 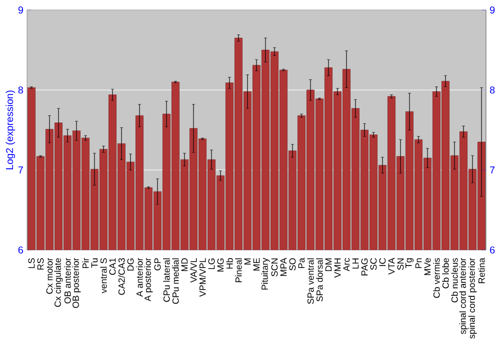 I want to click on x-tick-label: MD, so click(x=184, y=265).